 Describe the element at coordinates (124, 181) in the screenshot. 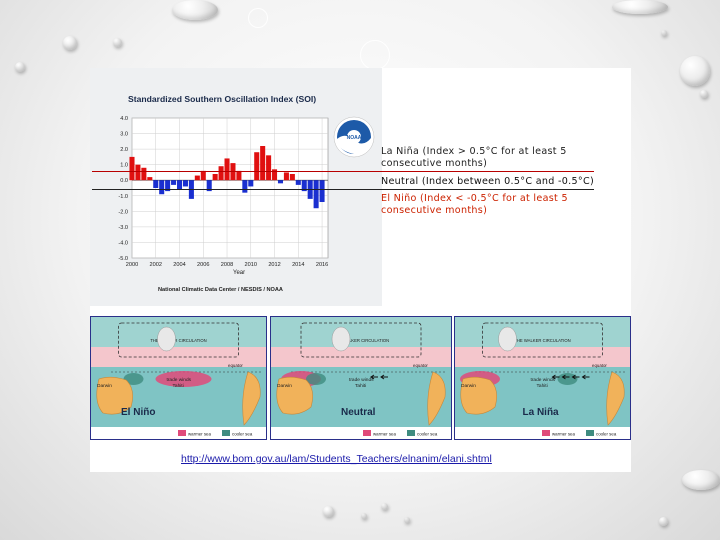

I see `y-tick-label: 0.0` at that location.